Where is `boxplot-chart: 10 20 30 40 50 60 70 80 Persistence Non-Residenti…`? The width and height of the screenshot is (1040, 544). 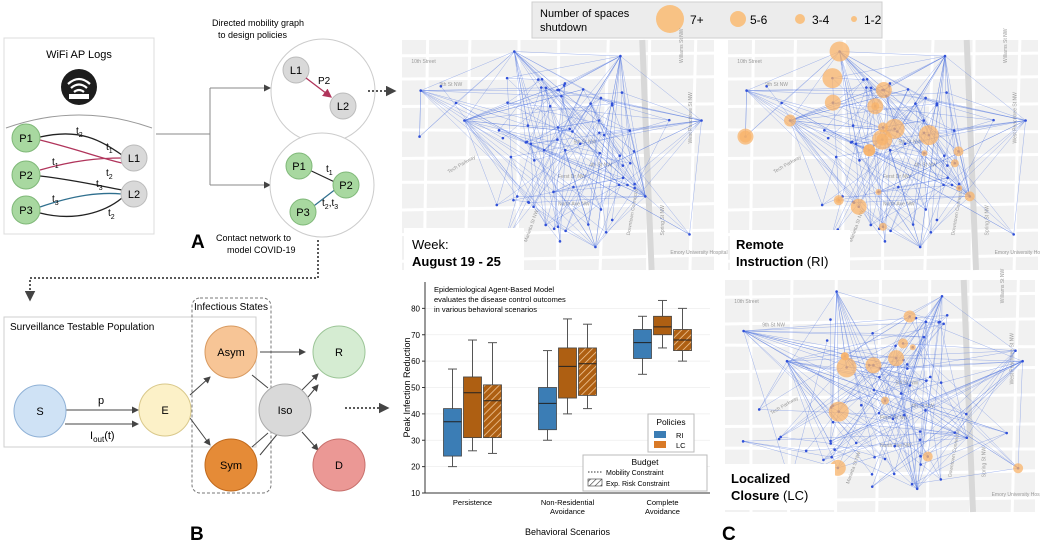
boxplot-chart: 10 20 30 40 50 60 70 80 Persistence Non-Residenti… is located at coordinates (556, 409).